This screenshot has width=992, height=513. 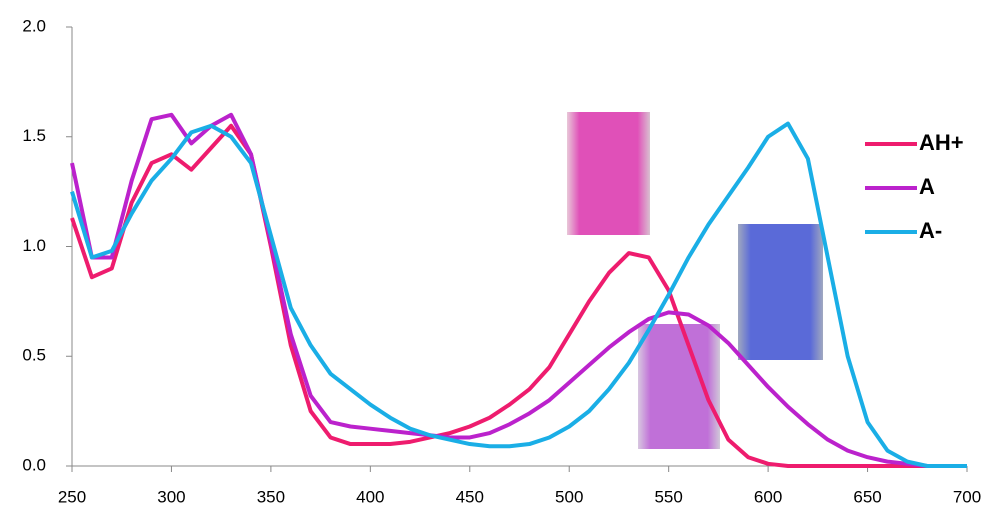 I want to click on y-tick-label: 0.5, so click(x=34, y=355).